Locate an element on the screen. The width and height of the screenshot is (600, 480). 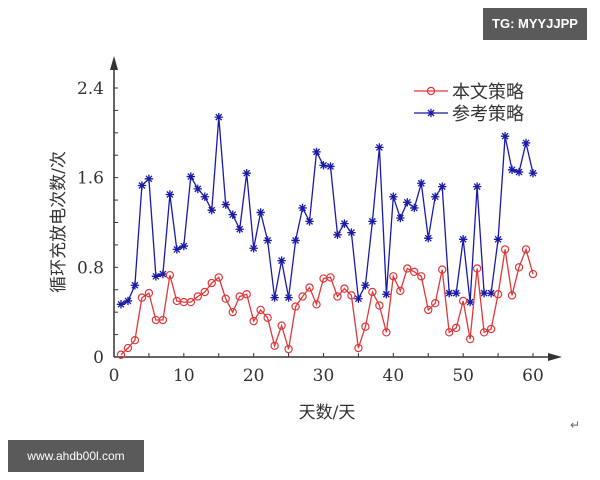
y-tick-label: 0.8 is located at coordinates (90, 268).